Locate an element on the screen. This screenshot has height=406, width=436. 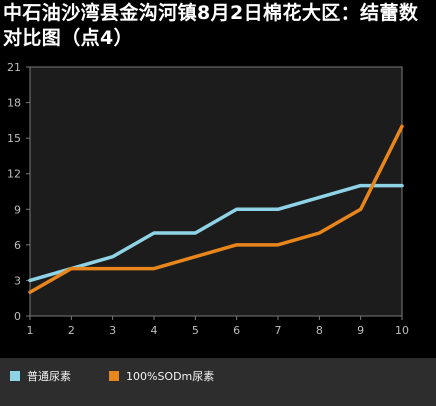
x-tick-label: 7 is located at coordinates (278, 330).